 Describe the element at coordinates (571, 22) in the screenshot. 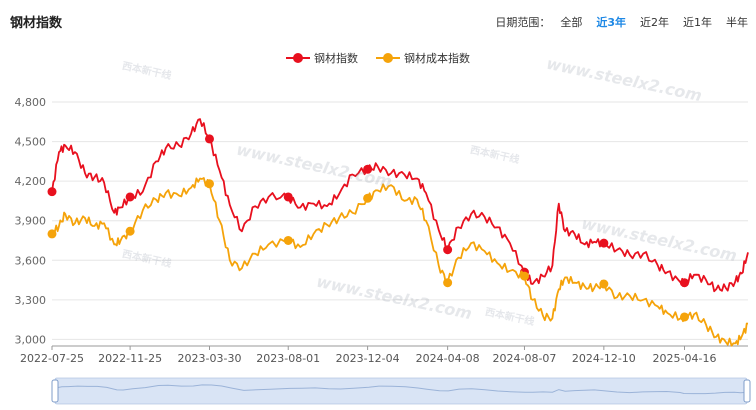

I see `range-option-all: 全部` at that location.